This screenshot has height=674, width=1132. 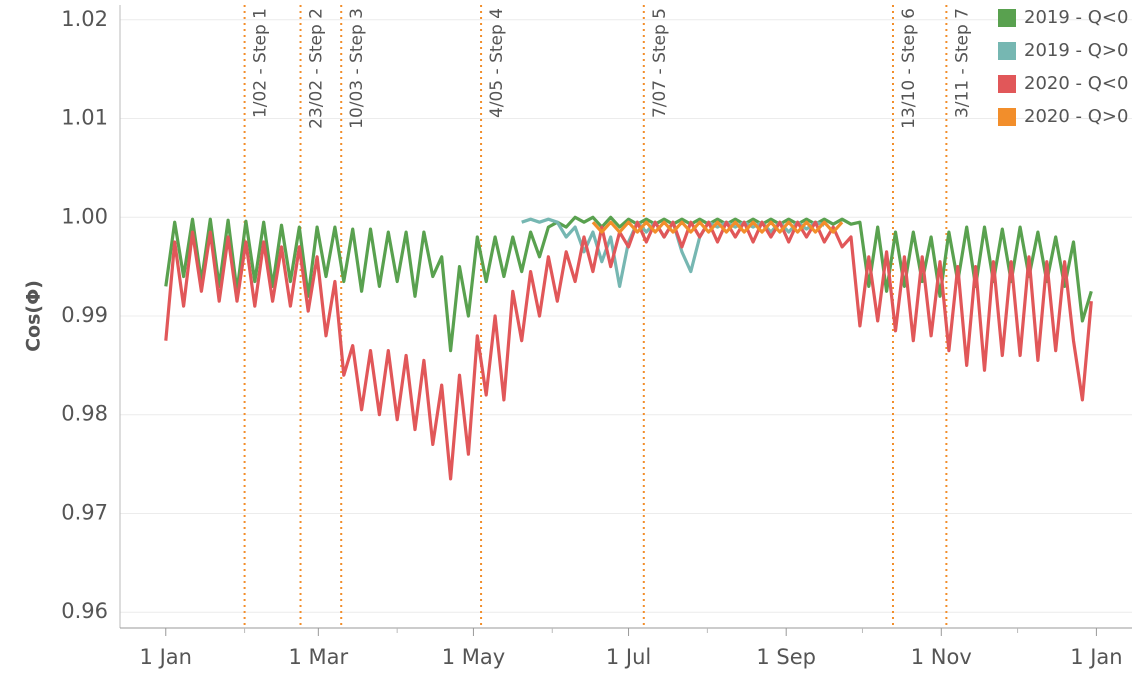 I want to click on x-tick-label: 1 May, so click(x=473, y=657).